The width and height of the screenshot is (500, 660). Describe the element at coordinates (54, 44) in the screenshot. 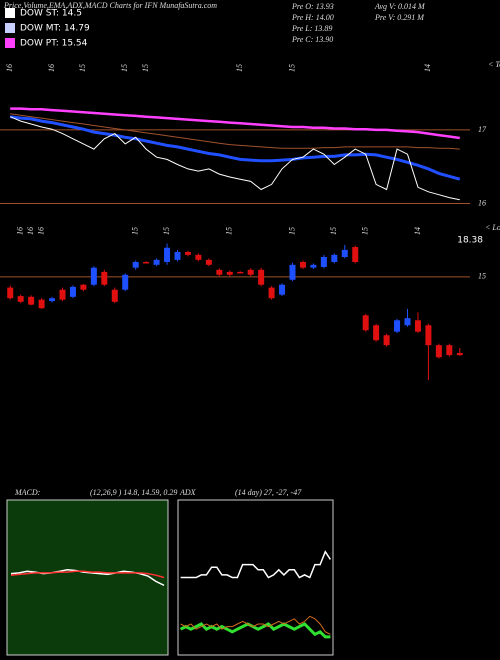

I see `legend-label: DOW PT: 15.54` at that location.